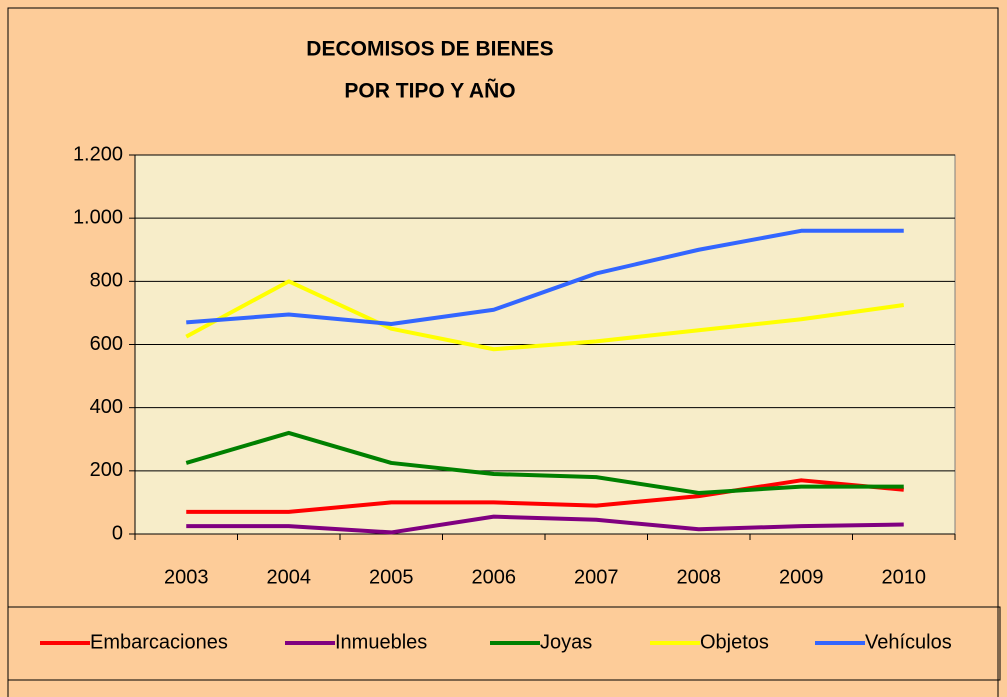 This screenshot has height=697, width=1007. What do you see at coordinates (381, 642) in the screenshot?
I see `legend-label: Inmuebles` at bounding box center [381, 642].